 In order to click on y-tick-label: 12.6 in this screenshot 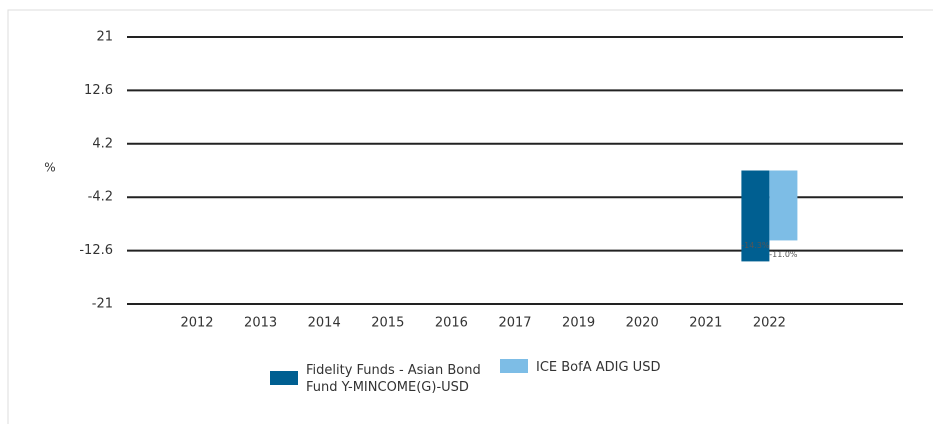, I will do `click(98, 90)`.